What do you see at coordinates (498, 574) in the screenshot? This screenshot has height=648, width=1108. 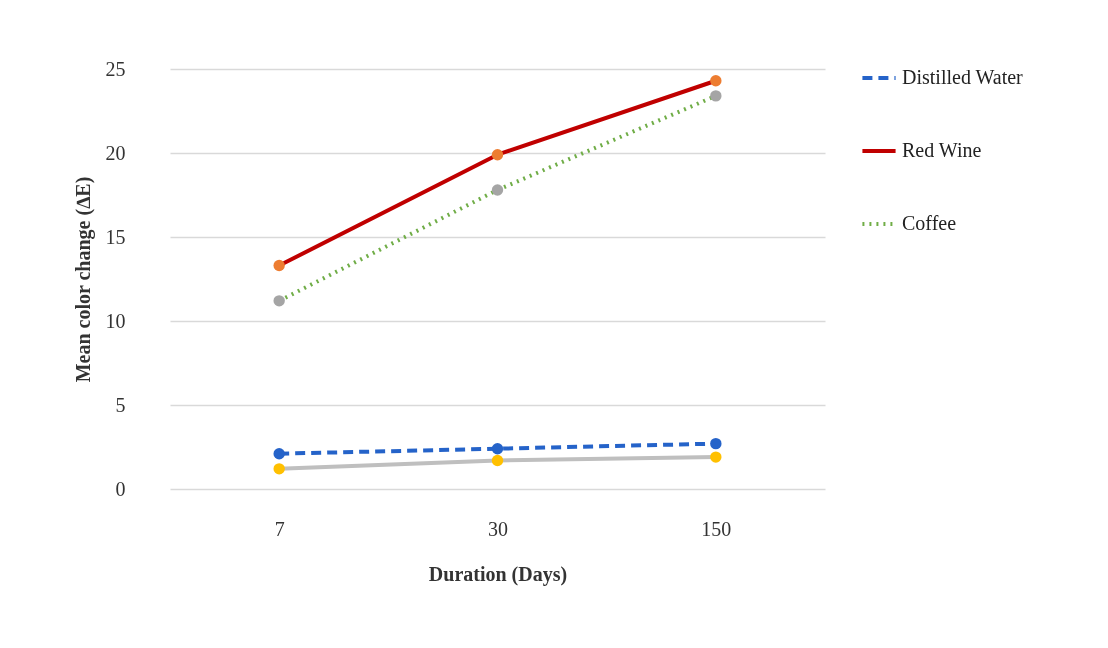 I see `x-axis-title: Duration (Days)` at bounding box center [498, 574].